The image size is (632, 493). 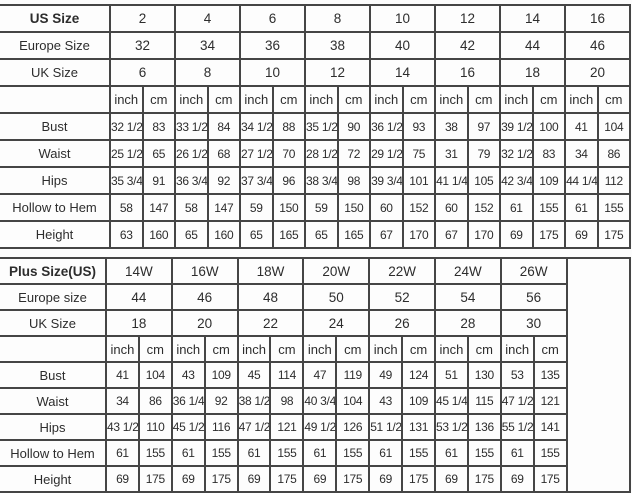 What do you see at coordinates (403, 18) in the screenshot?
I see `size-header-cell: 10` at bounding box center [403, 18].